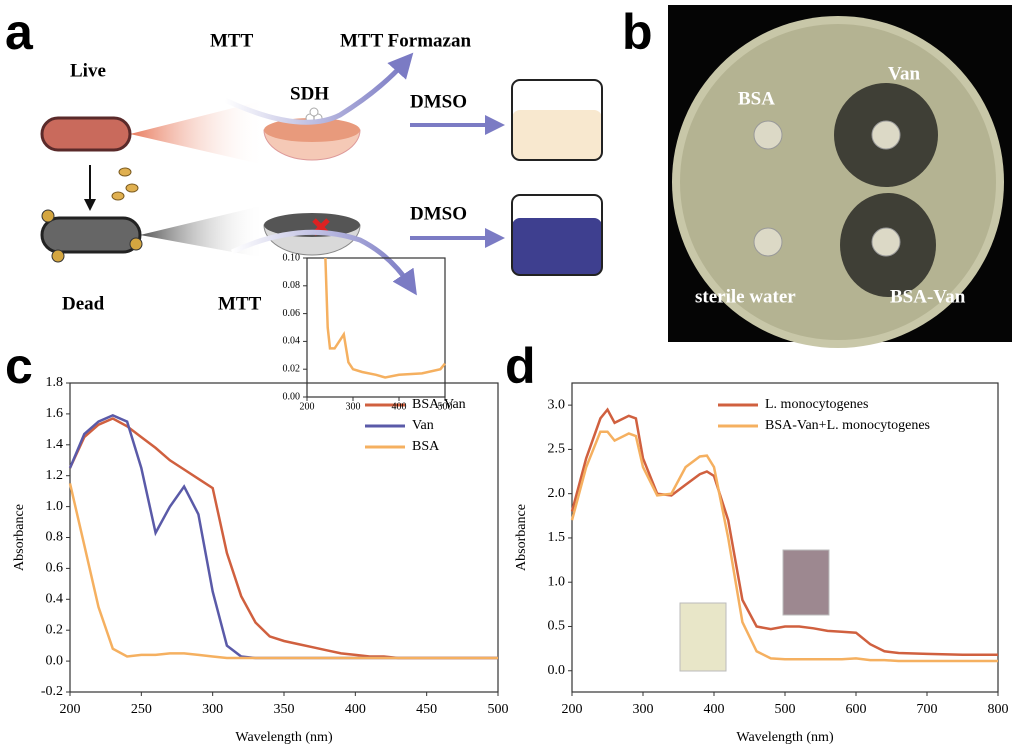  Describe the element at coordinates (557, 404) in the screenshot. I see `y-tick-label: 3.0` at that location.